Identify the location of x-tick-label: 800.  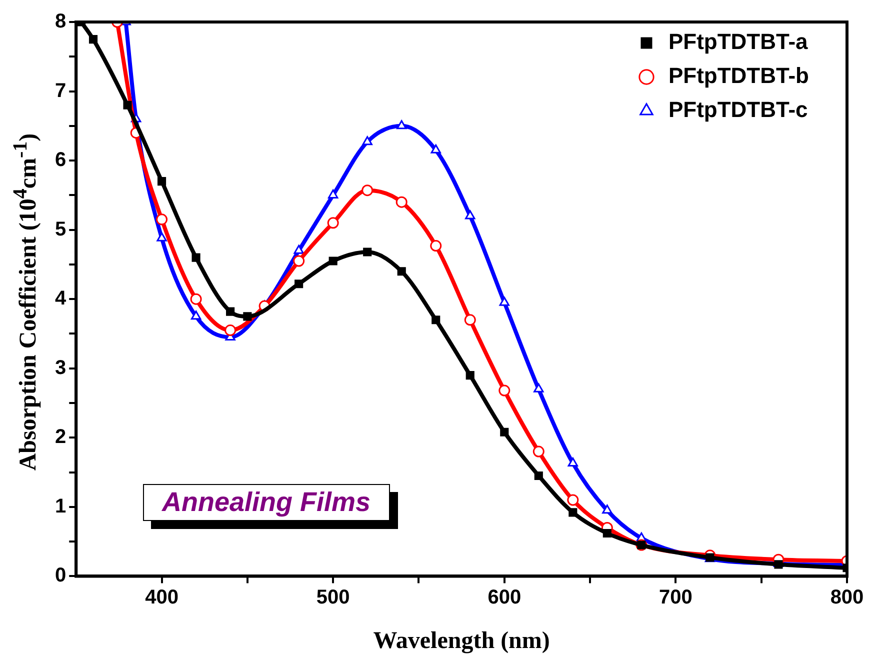
(847, 597).